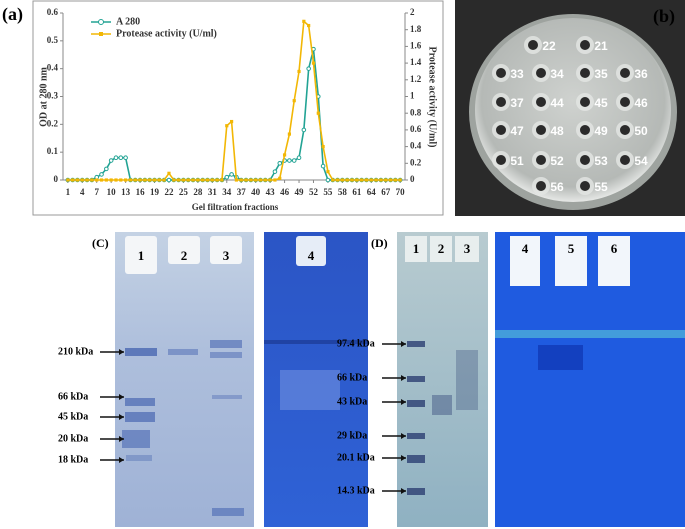 Image resolution: width=685 pixels, height=529 pixels. What do you see at coordinates (53, 12) in the screenshot?
I see `y-tick-label: 0.6` at bounding box center [53, 12].